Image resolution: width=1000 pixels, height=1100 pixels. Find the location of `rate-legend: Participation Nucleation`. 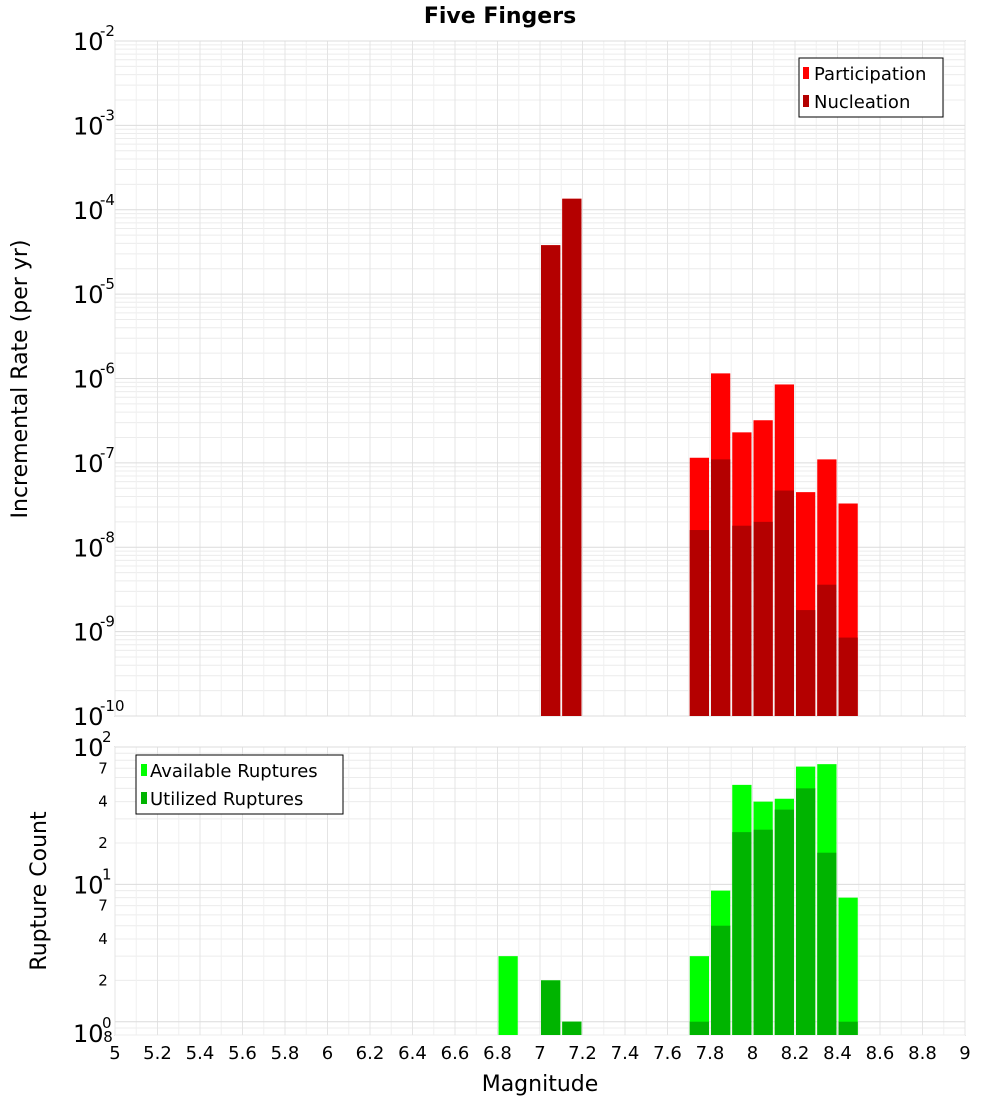

rate-legend: Participation Nucleation is located at coordinates (871, 87).